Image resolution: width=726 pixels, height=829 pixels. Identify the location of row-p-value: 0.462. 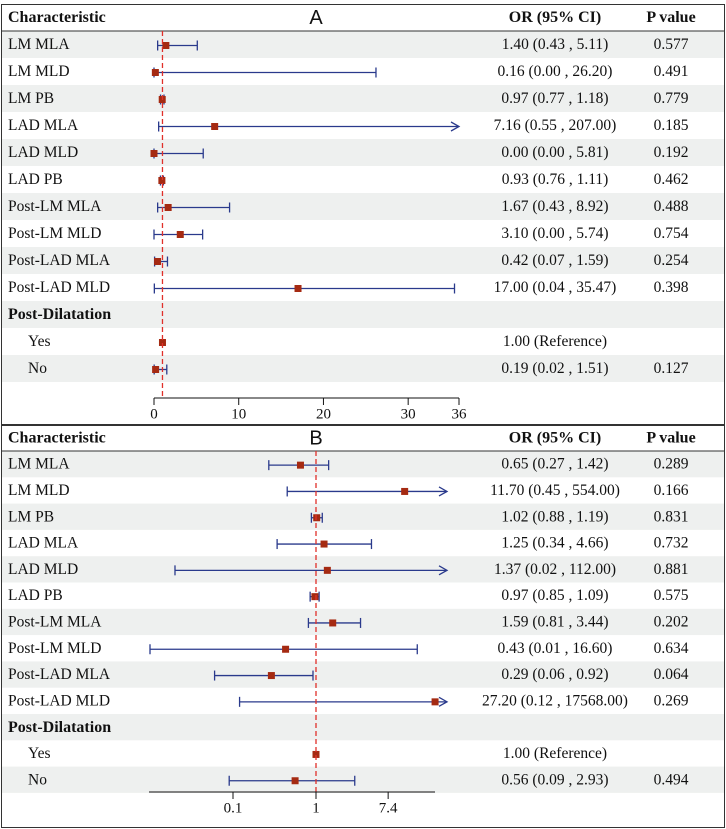
(671, 179).